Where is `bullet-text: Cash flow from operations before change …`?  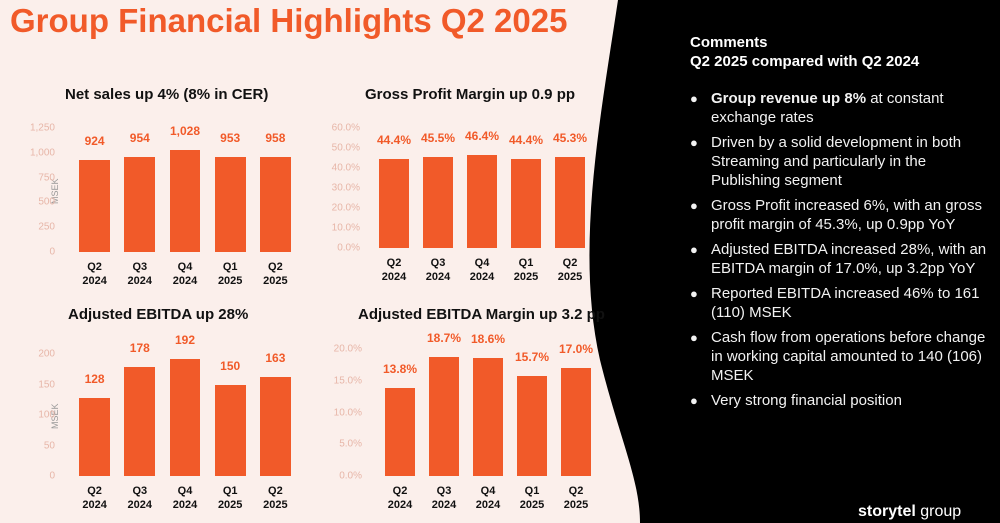
bullet-text: Cash flow from operations before change … is located at coordinates (848, 356).